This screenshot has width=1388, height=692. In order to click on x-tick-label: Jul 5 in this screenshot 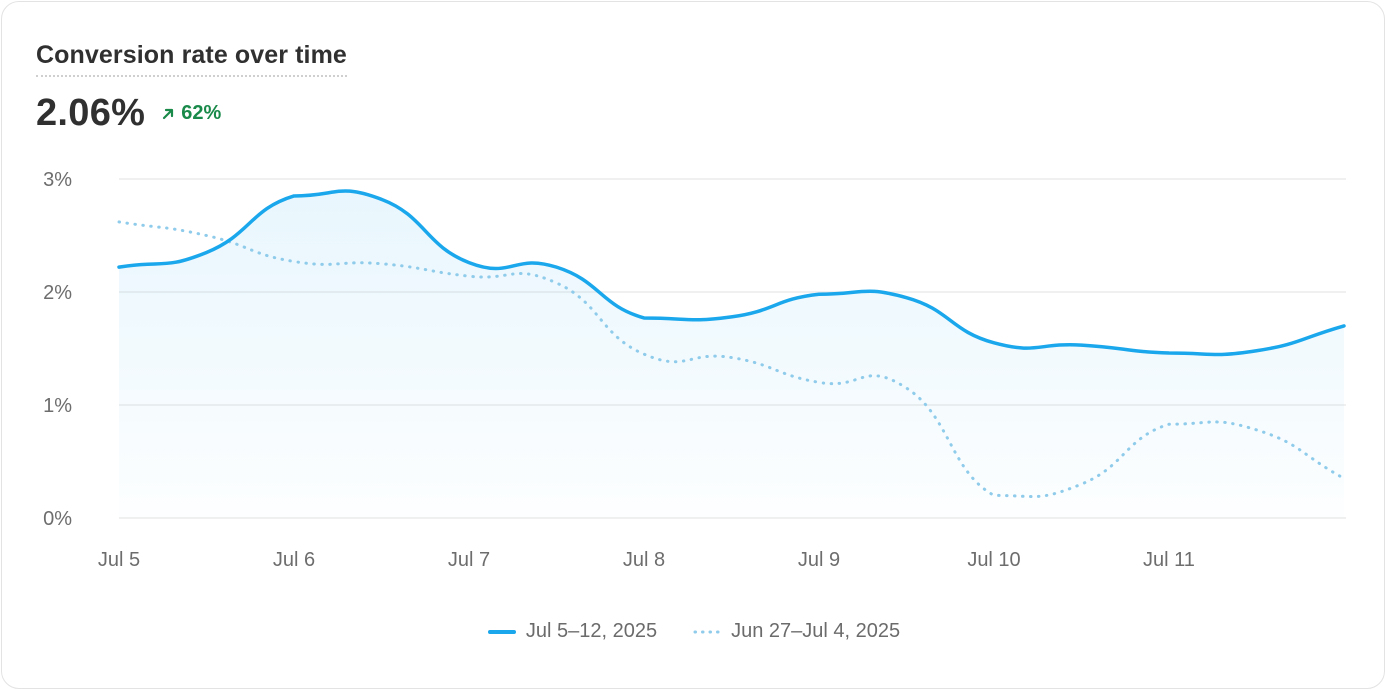, I will do `click(119, 560)`.